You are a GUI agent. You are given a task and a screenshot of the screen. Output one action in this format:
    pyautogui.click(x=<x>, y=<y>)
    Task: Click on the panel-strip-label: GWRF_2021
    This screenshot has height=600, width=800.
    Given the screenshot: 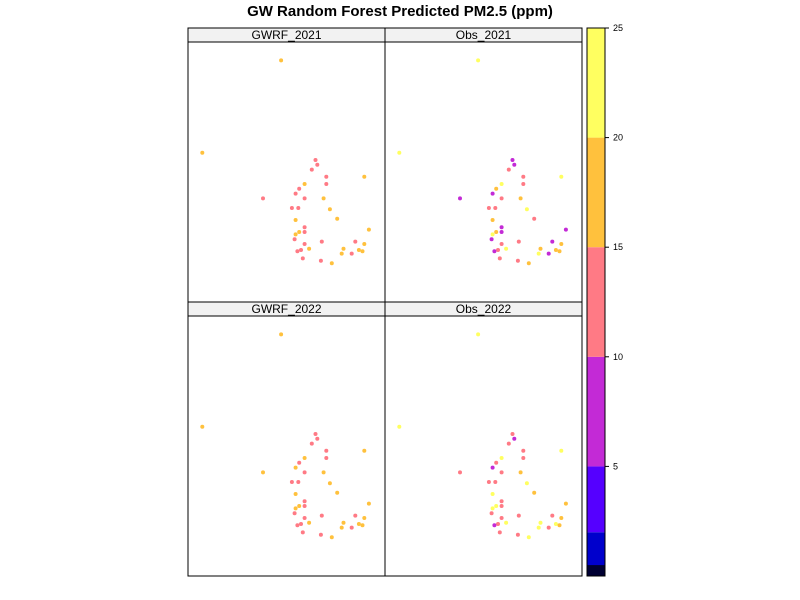 What is the action you would take?
    pyautogui.click(x=286, y=35)
    